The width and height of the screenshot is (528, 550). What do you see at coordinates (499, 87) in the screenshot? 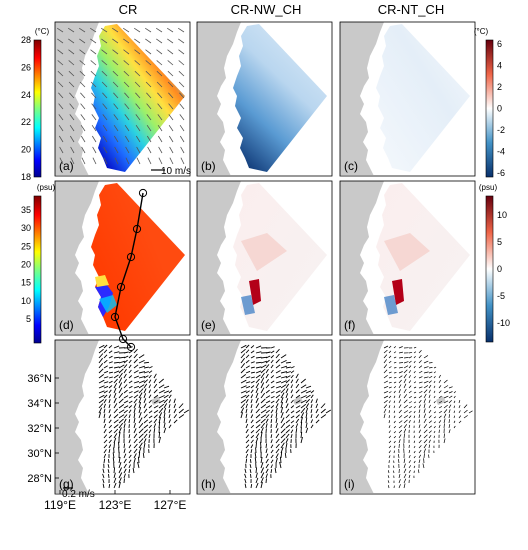
I see `colorbar-tick: 2` at bounding box center [499, 87].